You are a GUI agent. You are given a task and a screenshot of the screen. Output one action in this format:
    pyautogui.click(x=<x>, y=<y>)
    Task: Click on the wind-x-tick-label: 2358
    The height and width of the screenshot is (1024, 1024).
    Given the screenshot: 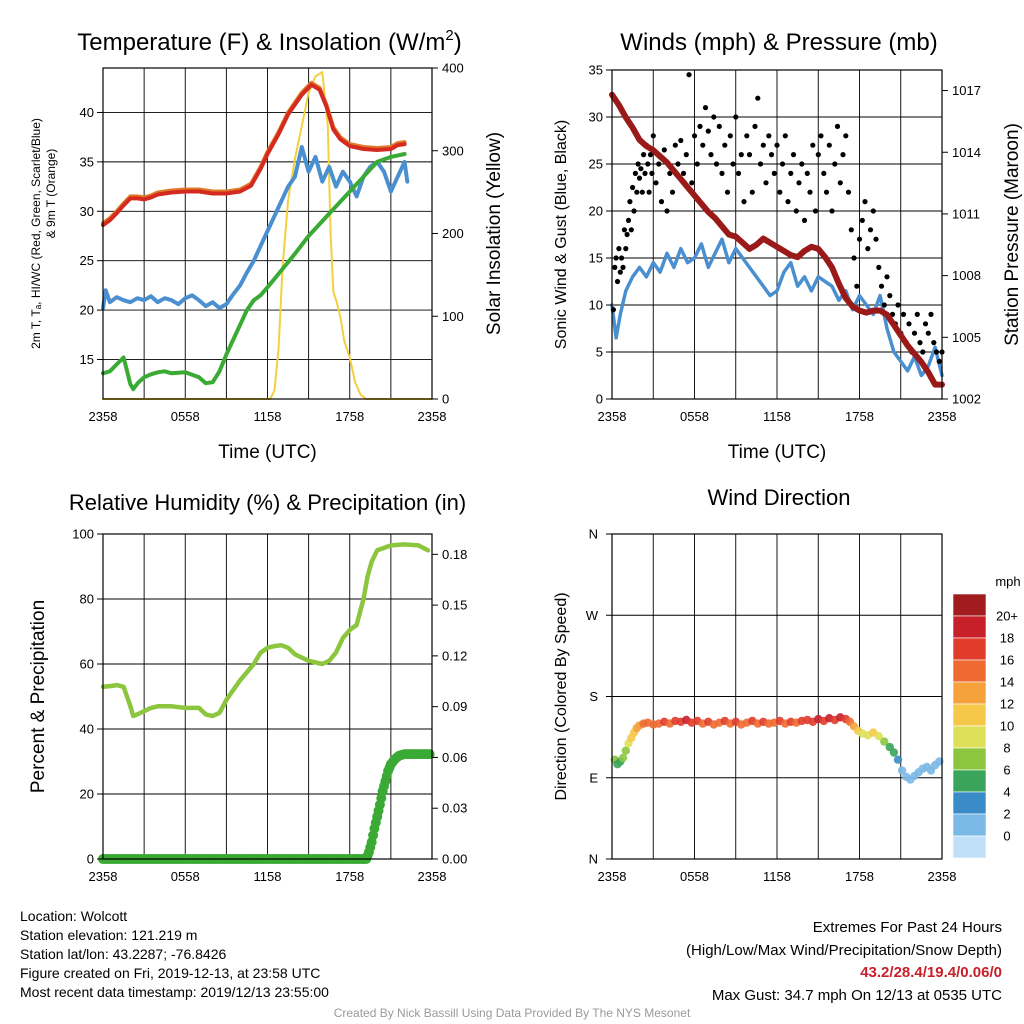 What is the action you would take?
    pyautogui.click(x=612, y=416)
    